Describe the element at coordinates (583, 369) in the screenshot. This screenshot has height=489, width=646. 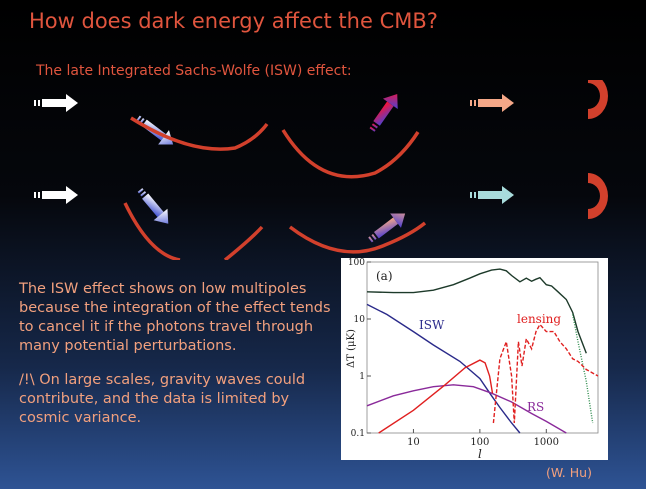
I see `series-total-unlensed` at that location.